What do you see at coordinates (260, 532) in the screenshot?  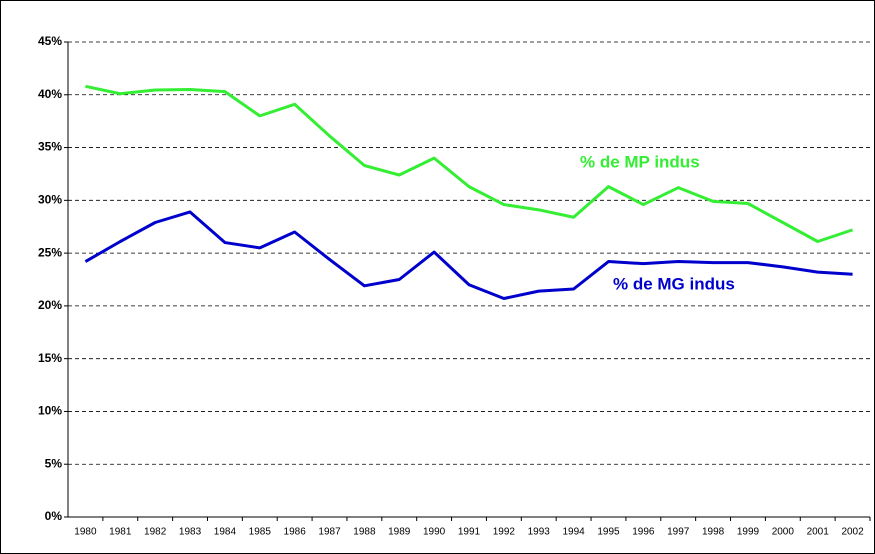 I see `x-tick-label: 1985` at bounding box center [260, 532].